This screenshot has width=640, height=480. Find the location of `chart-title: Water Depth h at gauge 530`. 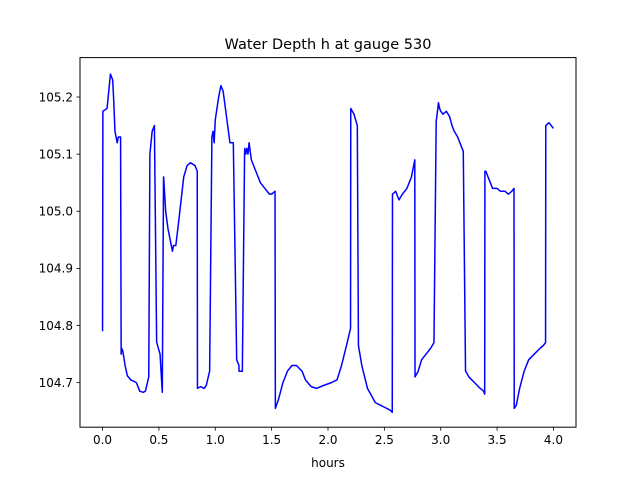

chart-title: Water Depth h at gauge 530 is located at coordinates (328, 45).